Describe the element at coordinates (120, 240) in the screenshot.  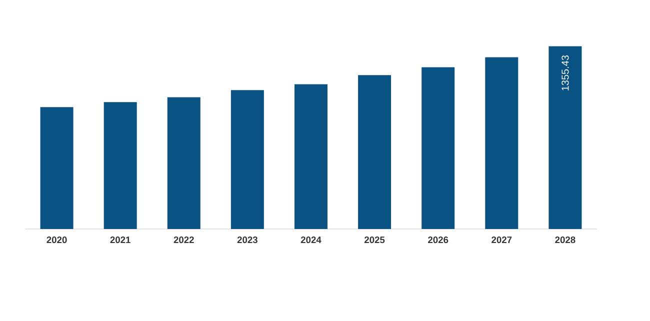
I see `x-tick-label: 2021` at that location.